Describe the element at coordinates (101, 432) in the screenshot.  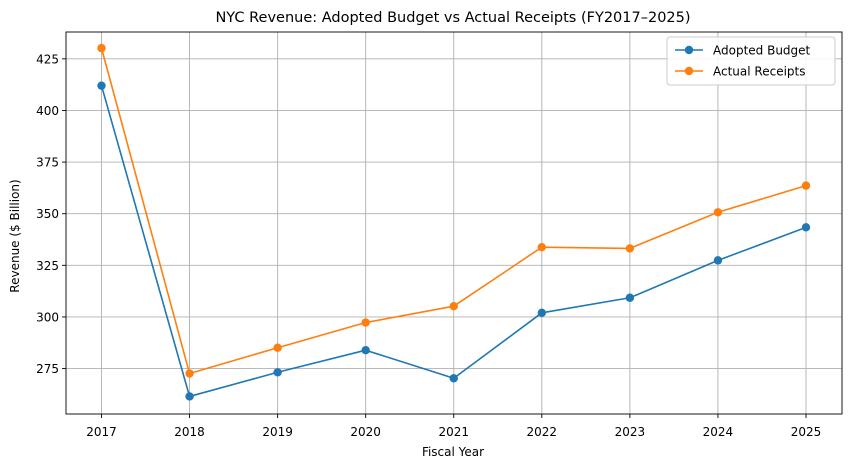
I see `x-tick-label: 2017` at that location.